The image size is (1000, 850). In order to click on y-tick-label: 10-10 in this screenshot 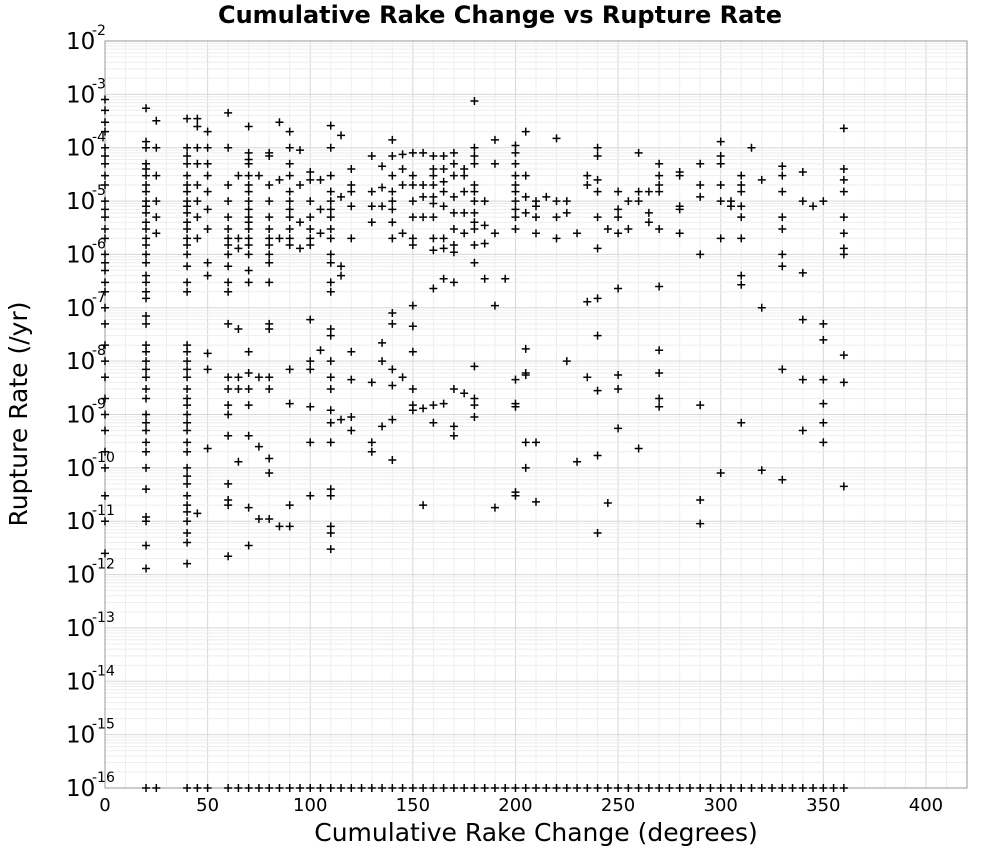, I will do `click(90, 466)`.